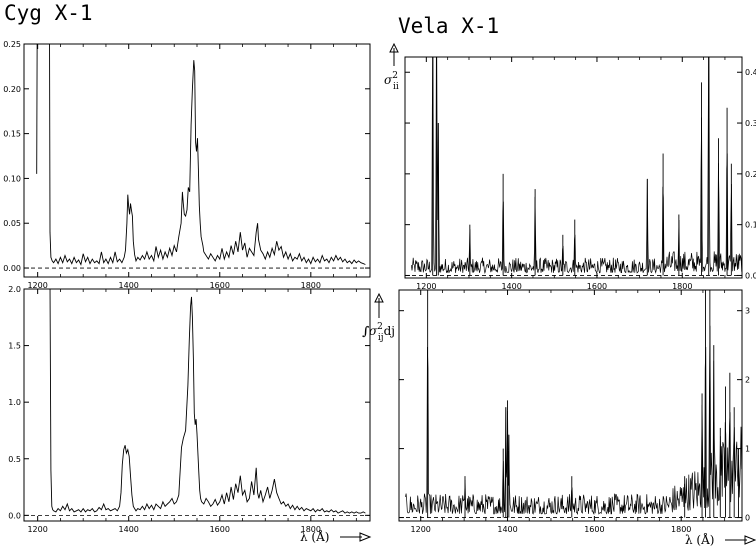 Image resolution: width=756 pixels, height=547 pixels. What do you see at coordinates (747, 518) in the screenshot?
I see `y-tick-label: 0` at bounding box center [747, 518].